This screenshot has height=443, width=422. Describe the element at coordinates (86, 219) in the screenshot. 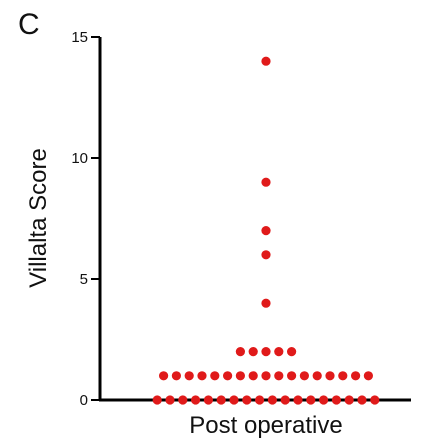

I see `y-axis: 0 5 10 15` at that location.